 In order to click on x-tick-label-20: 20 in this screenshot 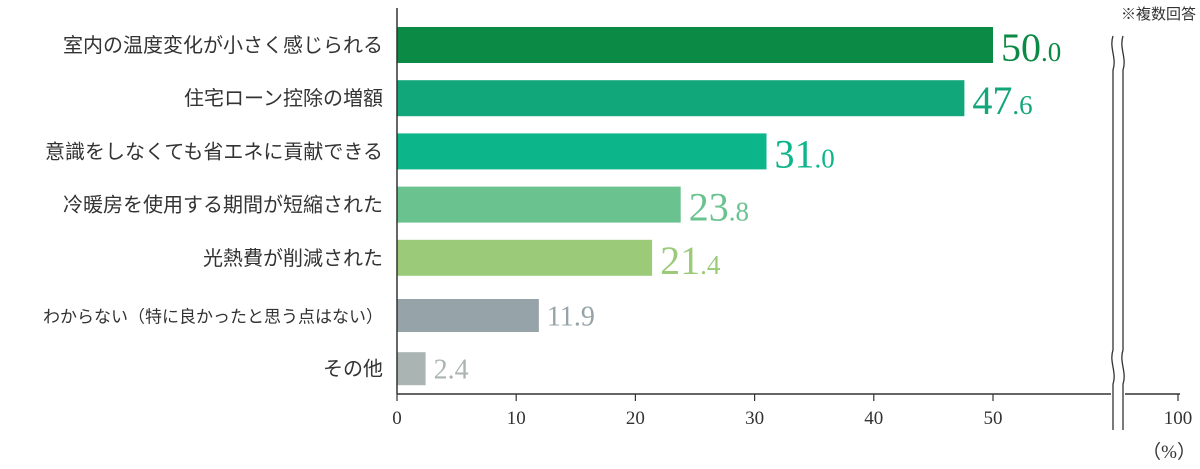, I will do `click(635, 418)`.